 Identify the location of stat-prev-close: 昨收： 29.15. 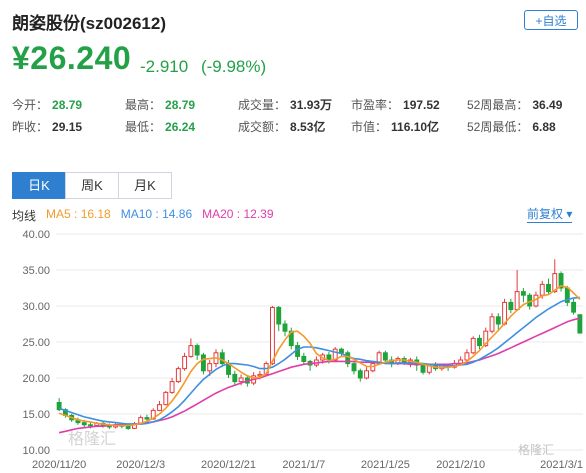
(47, 126).